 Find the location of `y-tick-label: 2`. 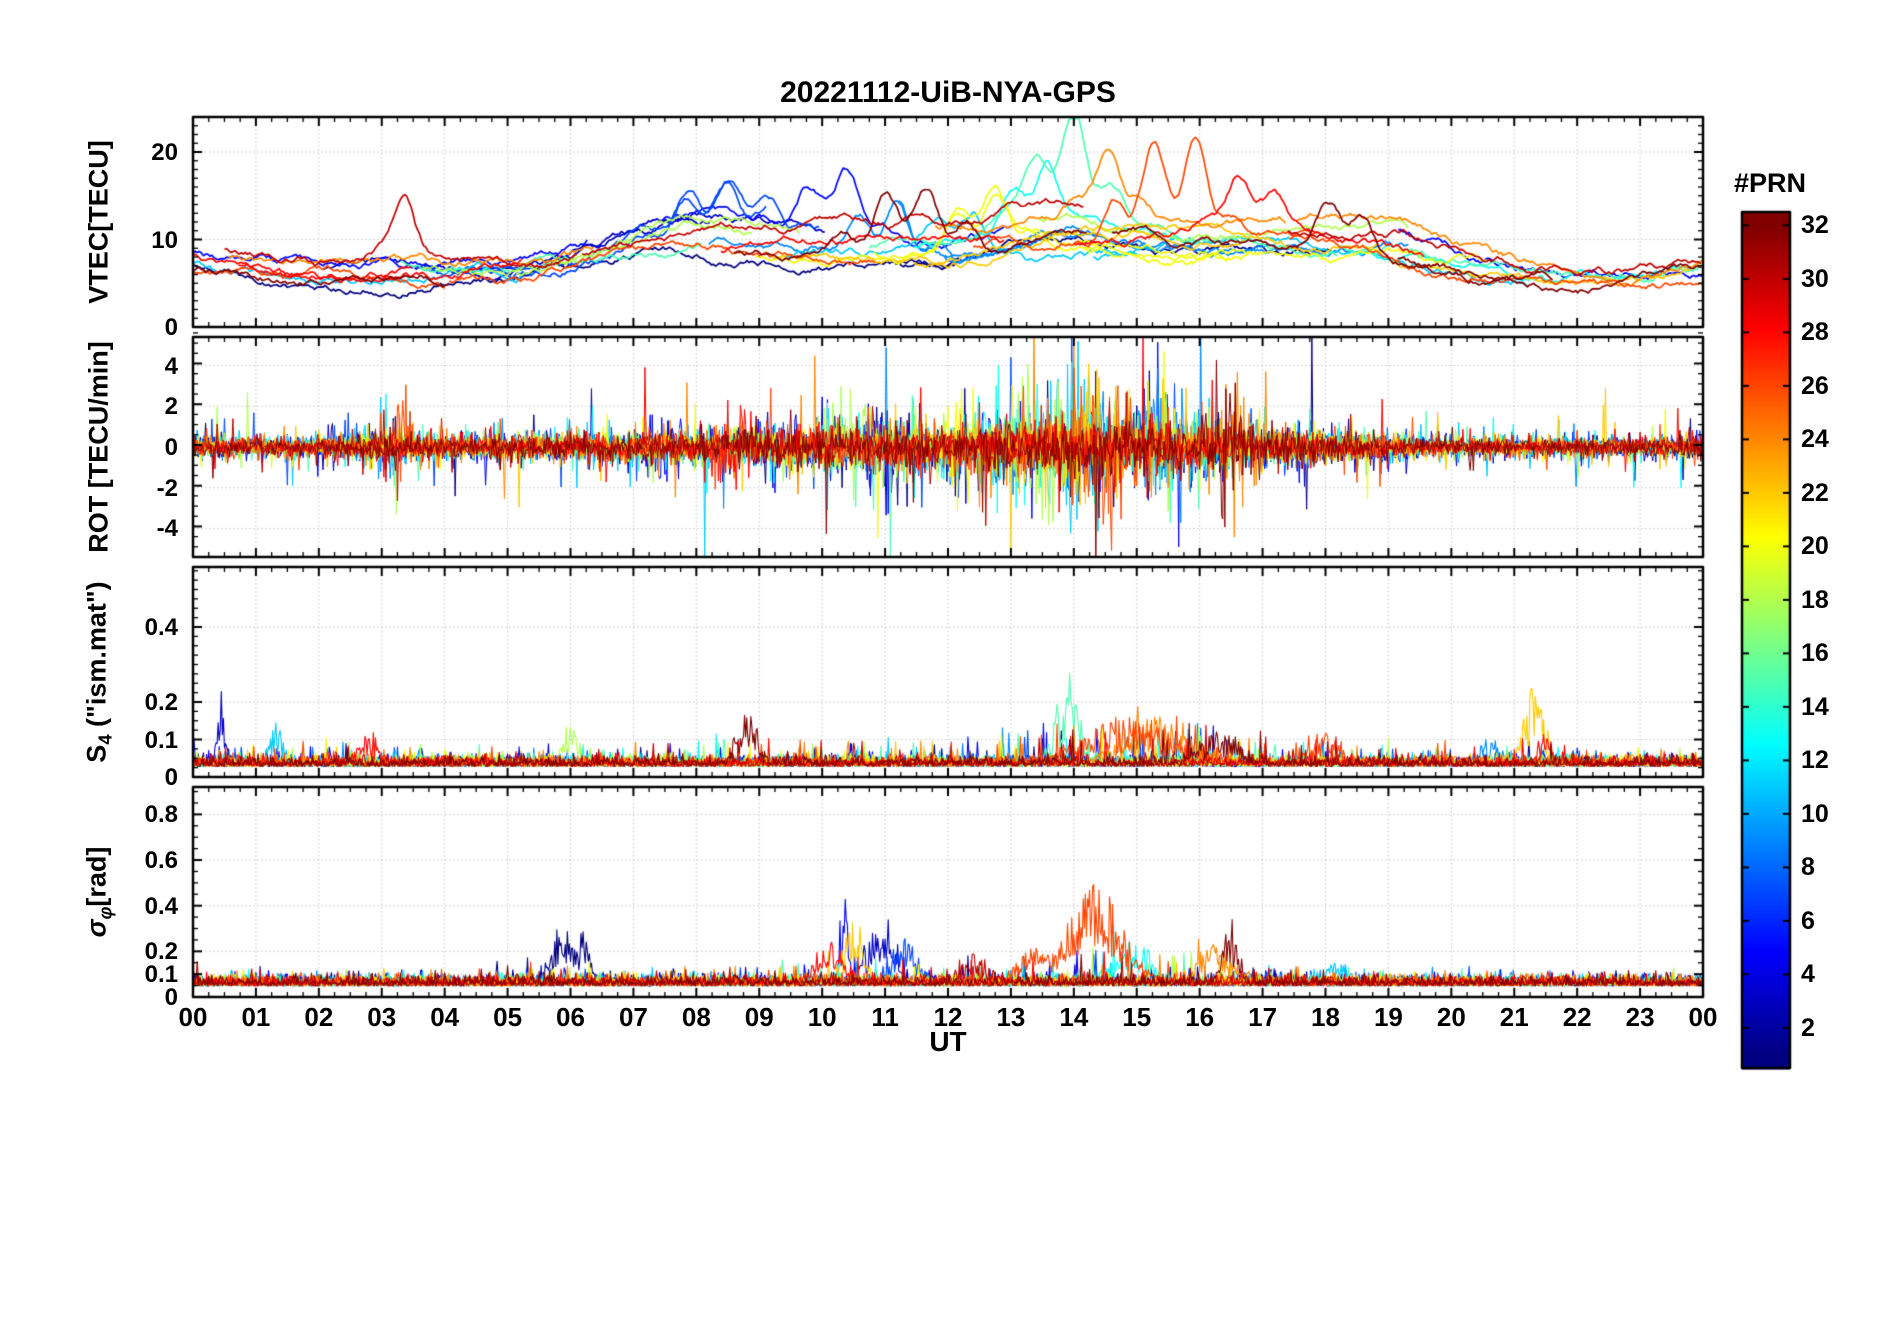

y-tick-label: 2 is located at coordinates (171, 407).